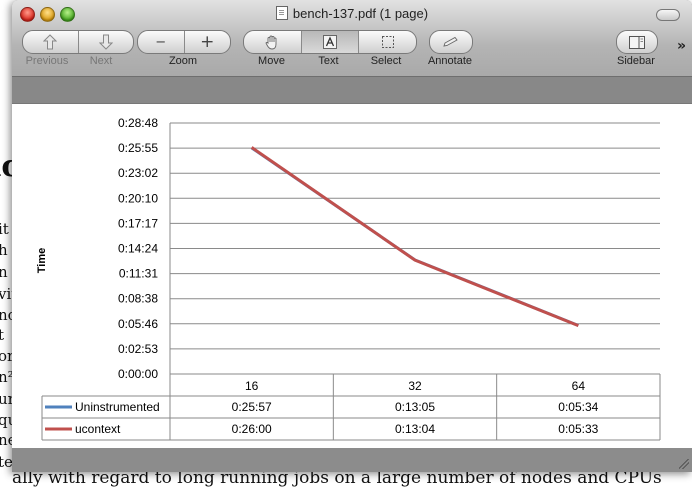 The height and width of the screenshot is (489, 692). I want to click on y-tick-label: 0:23:02, so click(138, 173).